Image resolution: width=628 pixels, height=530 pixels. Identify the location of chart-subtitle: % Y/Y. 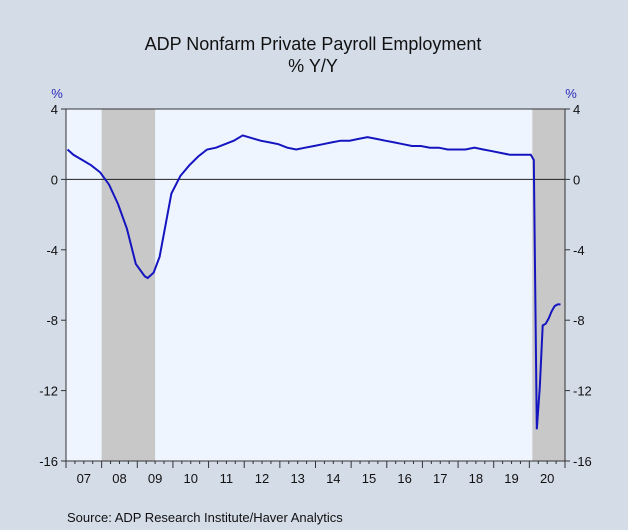
(313, 66).